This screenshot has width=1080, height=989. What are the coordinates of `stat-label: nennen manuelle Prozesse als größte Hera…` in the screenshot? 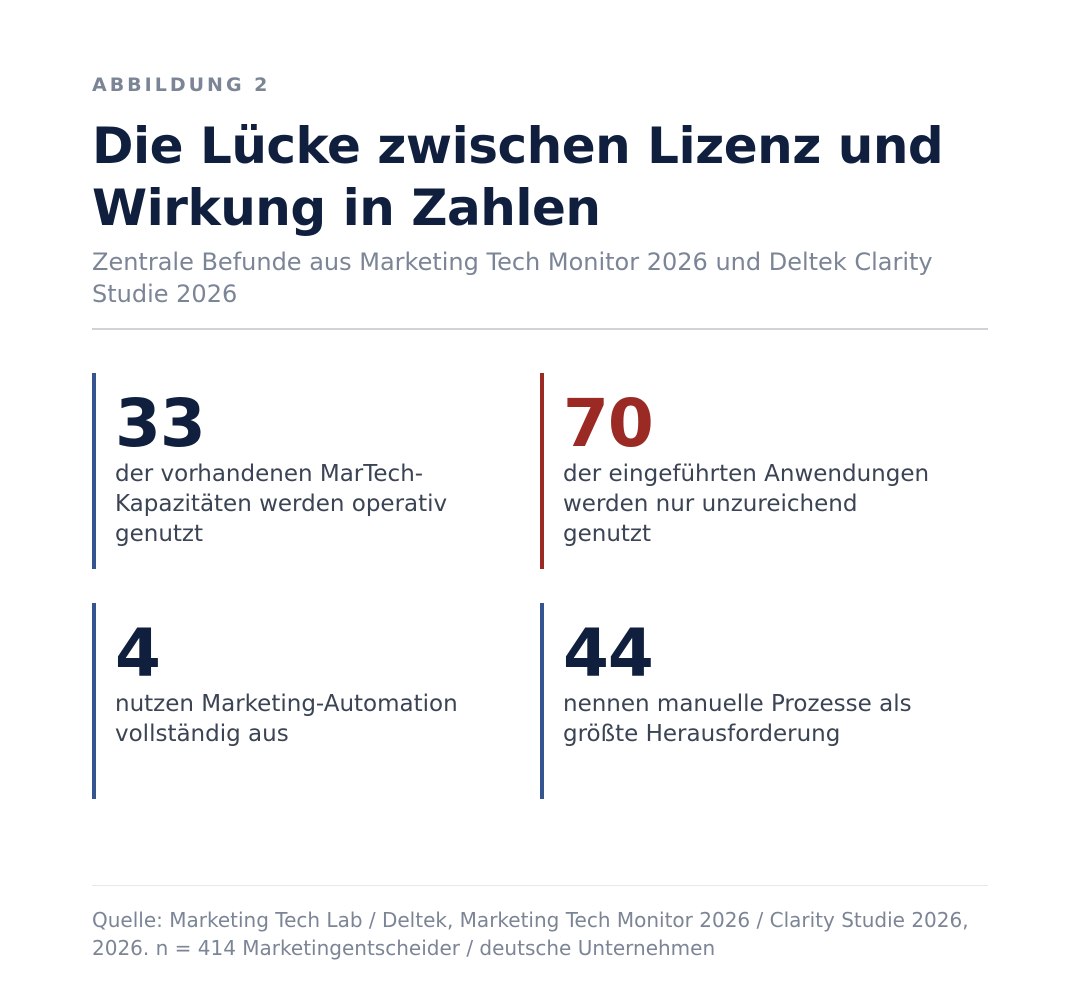 It's located at (737, 719).